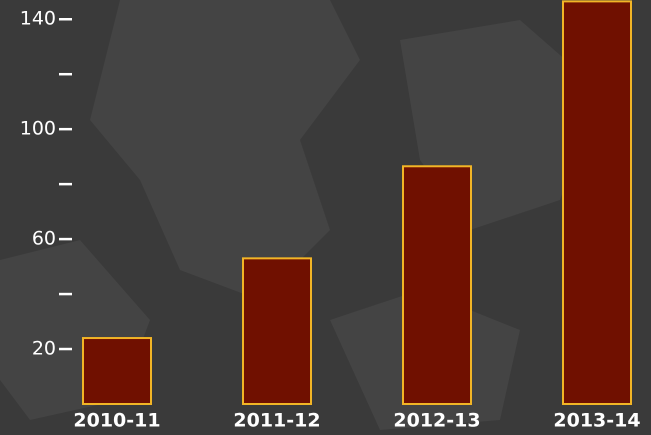 The image size is (651, 435). I want to click on x-tick-label: 2010-11, so click(116, 421).